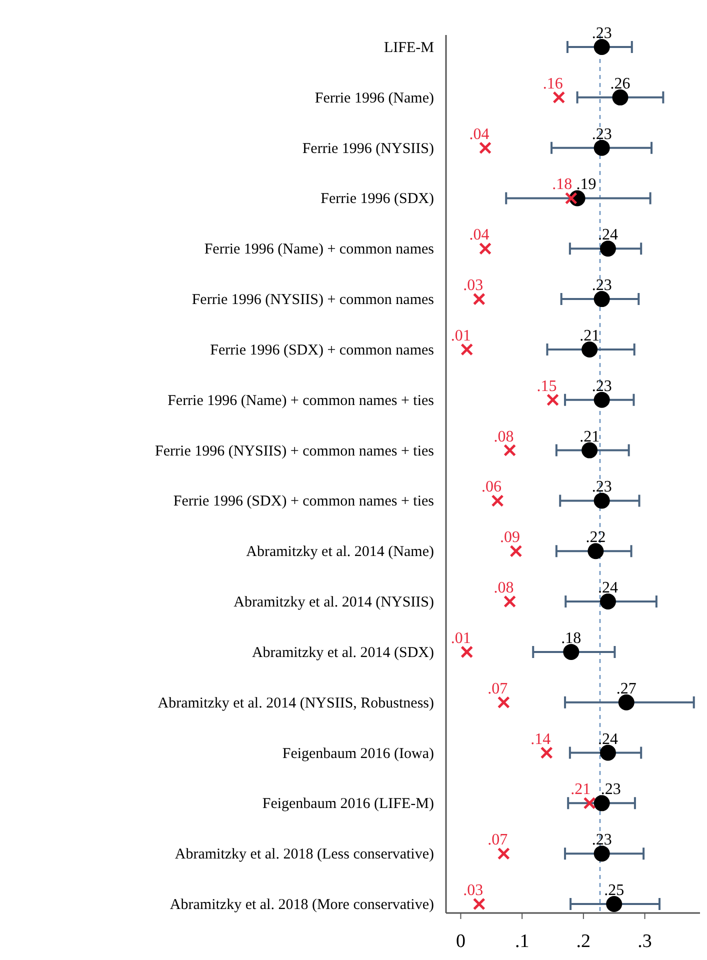 The width and height of the screenshot is (707, 960). I want to click on x-tick-label: 0, so click(461, 941).